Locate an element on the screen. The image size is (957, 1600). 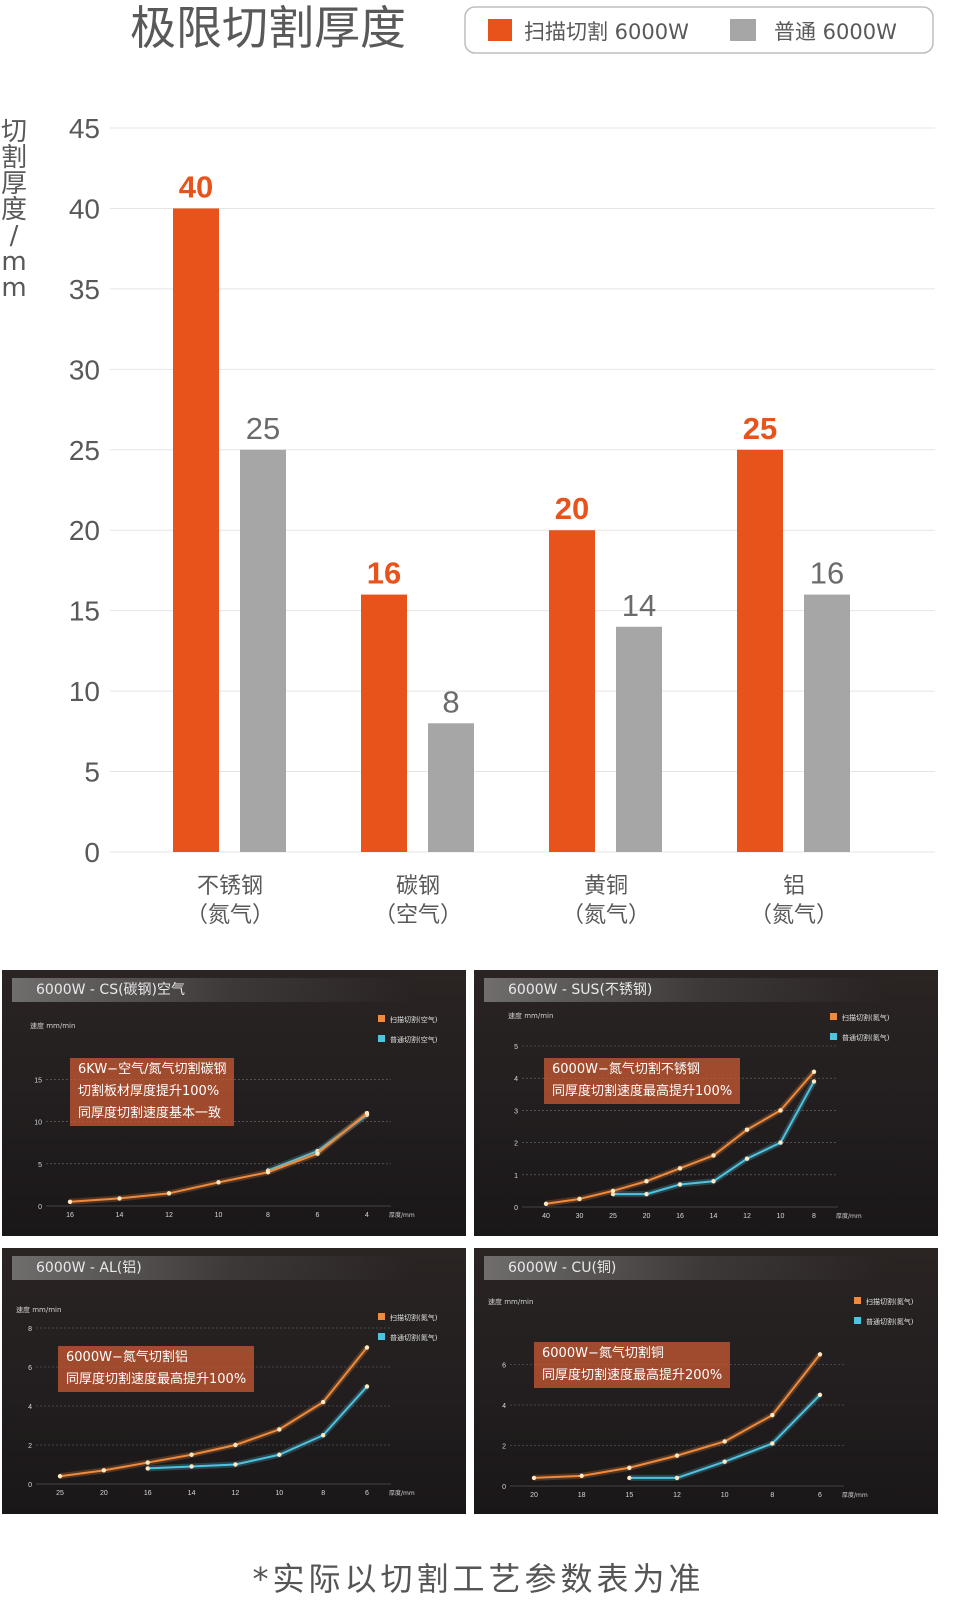
x-tick-label: 30 is located at coordinates (580, 1216).